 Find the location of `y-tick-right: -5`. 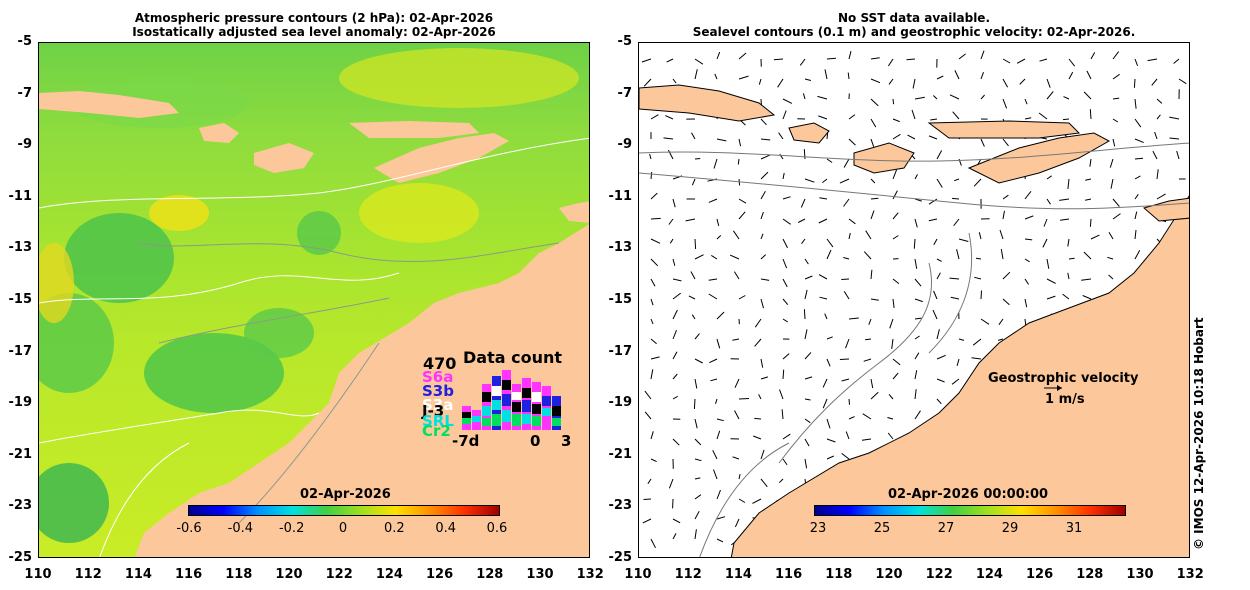

y-tick-right: -5 is located at coordinates (624, 41).